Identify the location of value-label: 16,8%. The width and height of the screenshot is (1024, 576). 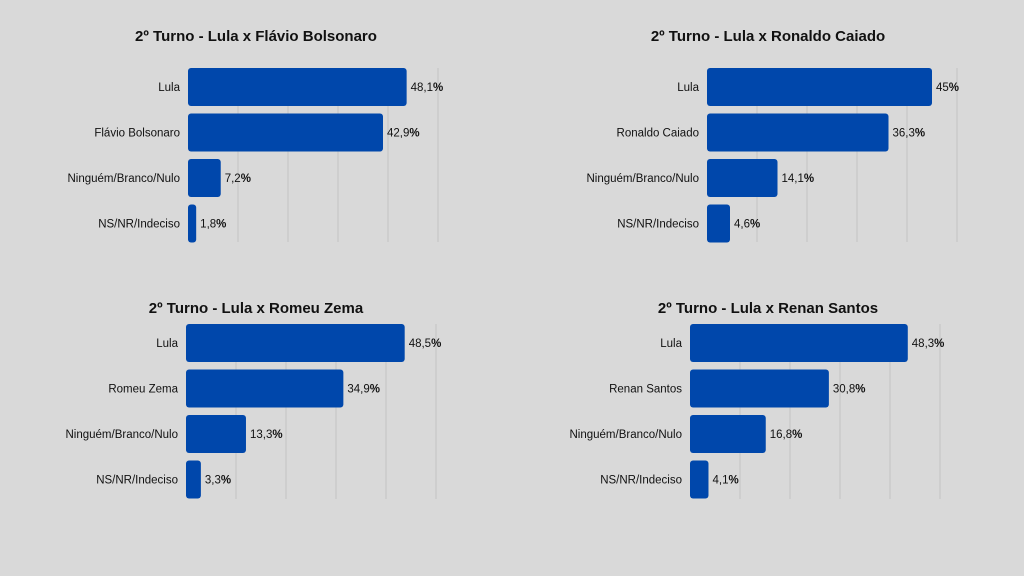
(786, 435).